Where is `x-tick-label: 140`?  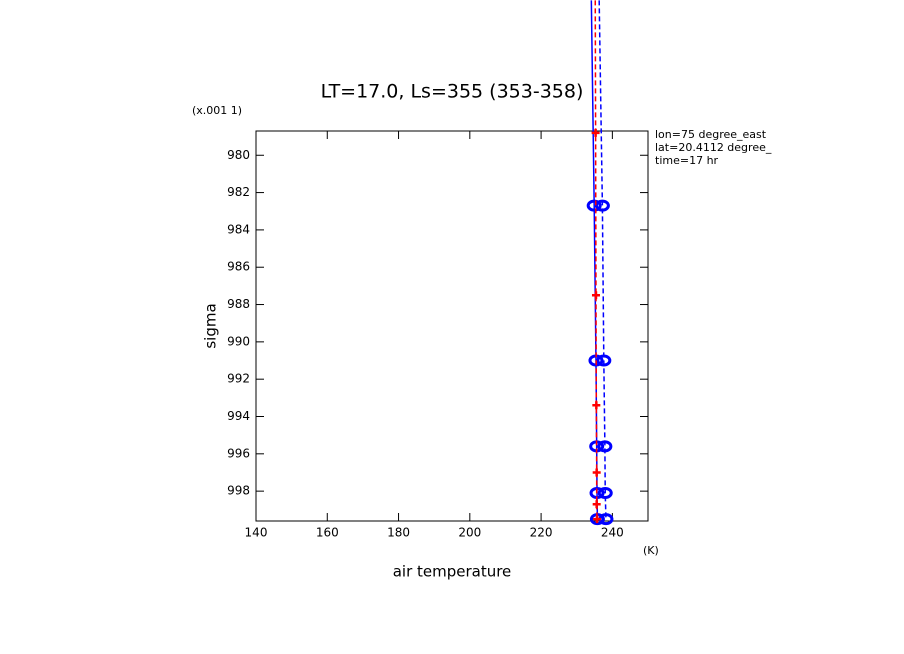 x-tick-label: 140 is located at coordinates (256, 533).